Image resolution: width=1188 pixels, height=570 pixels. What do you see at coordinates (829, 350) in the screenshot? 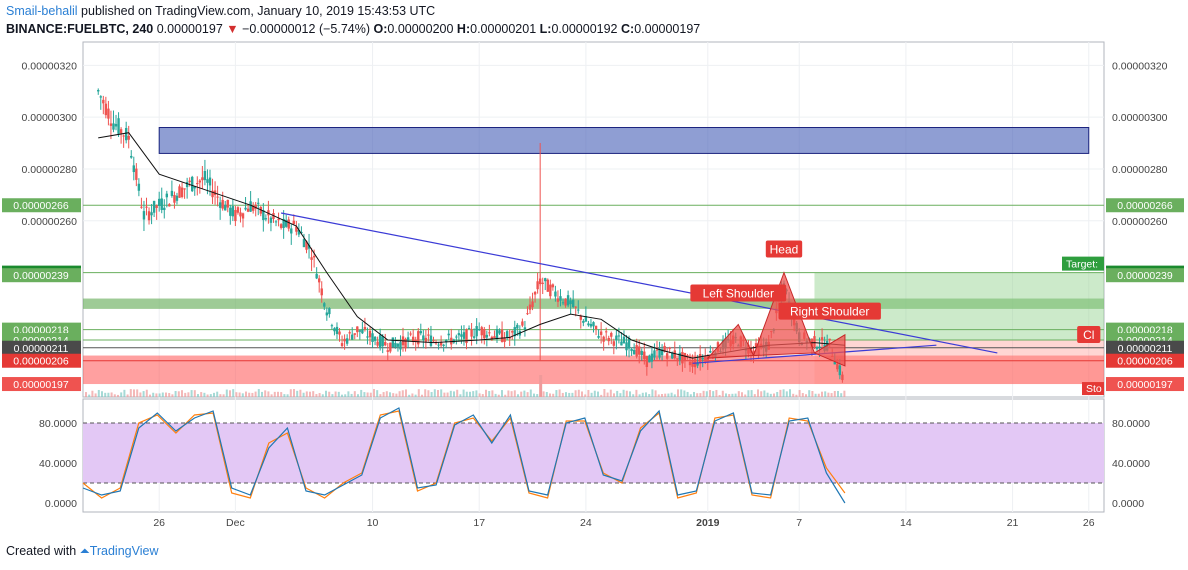
I see `right-shoulder-shape` at bounding box center [829, 350].